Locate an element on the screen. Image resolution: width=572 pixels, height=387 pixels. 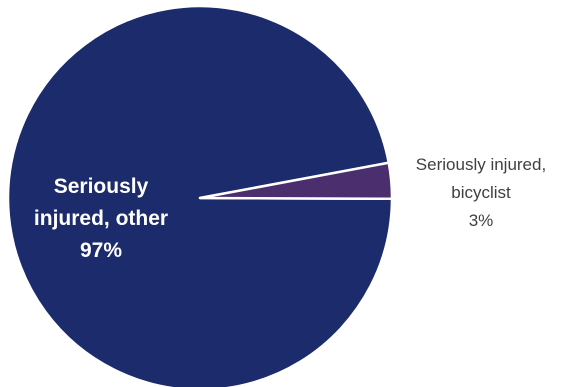
slice-label: 97% is located at coordinates (101, 250).